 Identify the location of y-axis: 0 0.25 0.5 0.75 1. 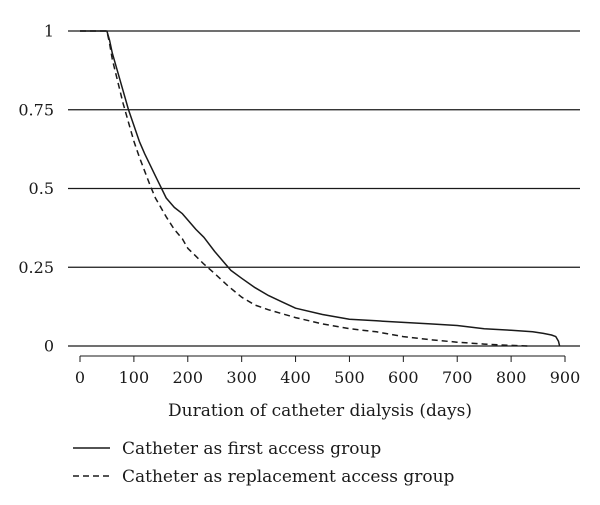
(36, 189).